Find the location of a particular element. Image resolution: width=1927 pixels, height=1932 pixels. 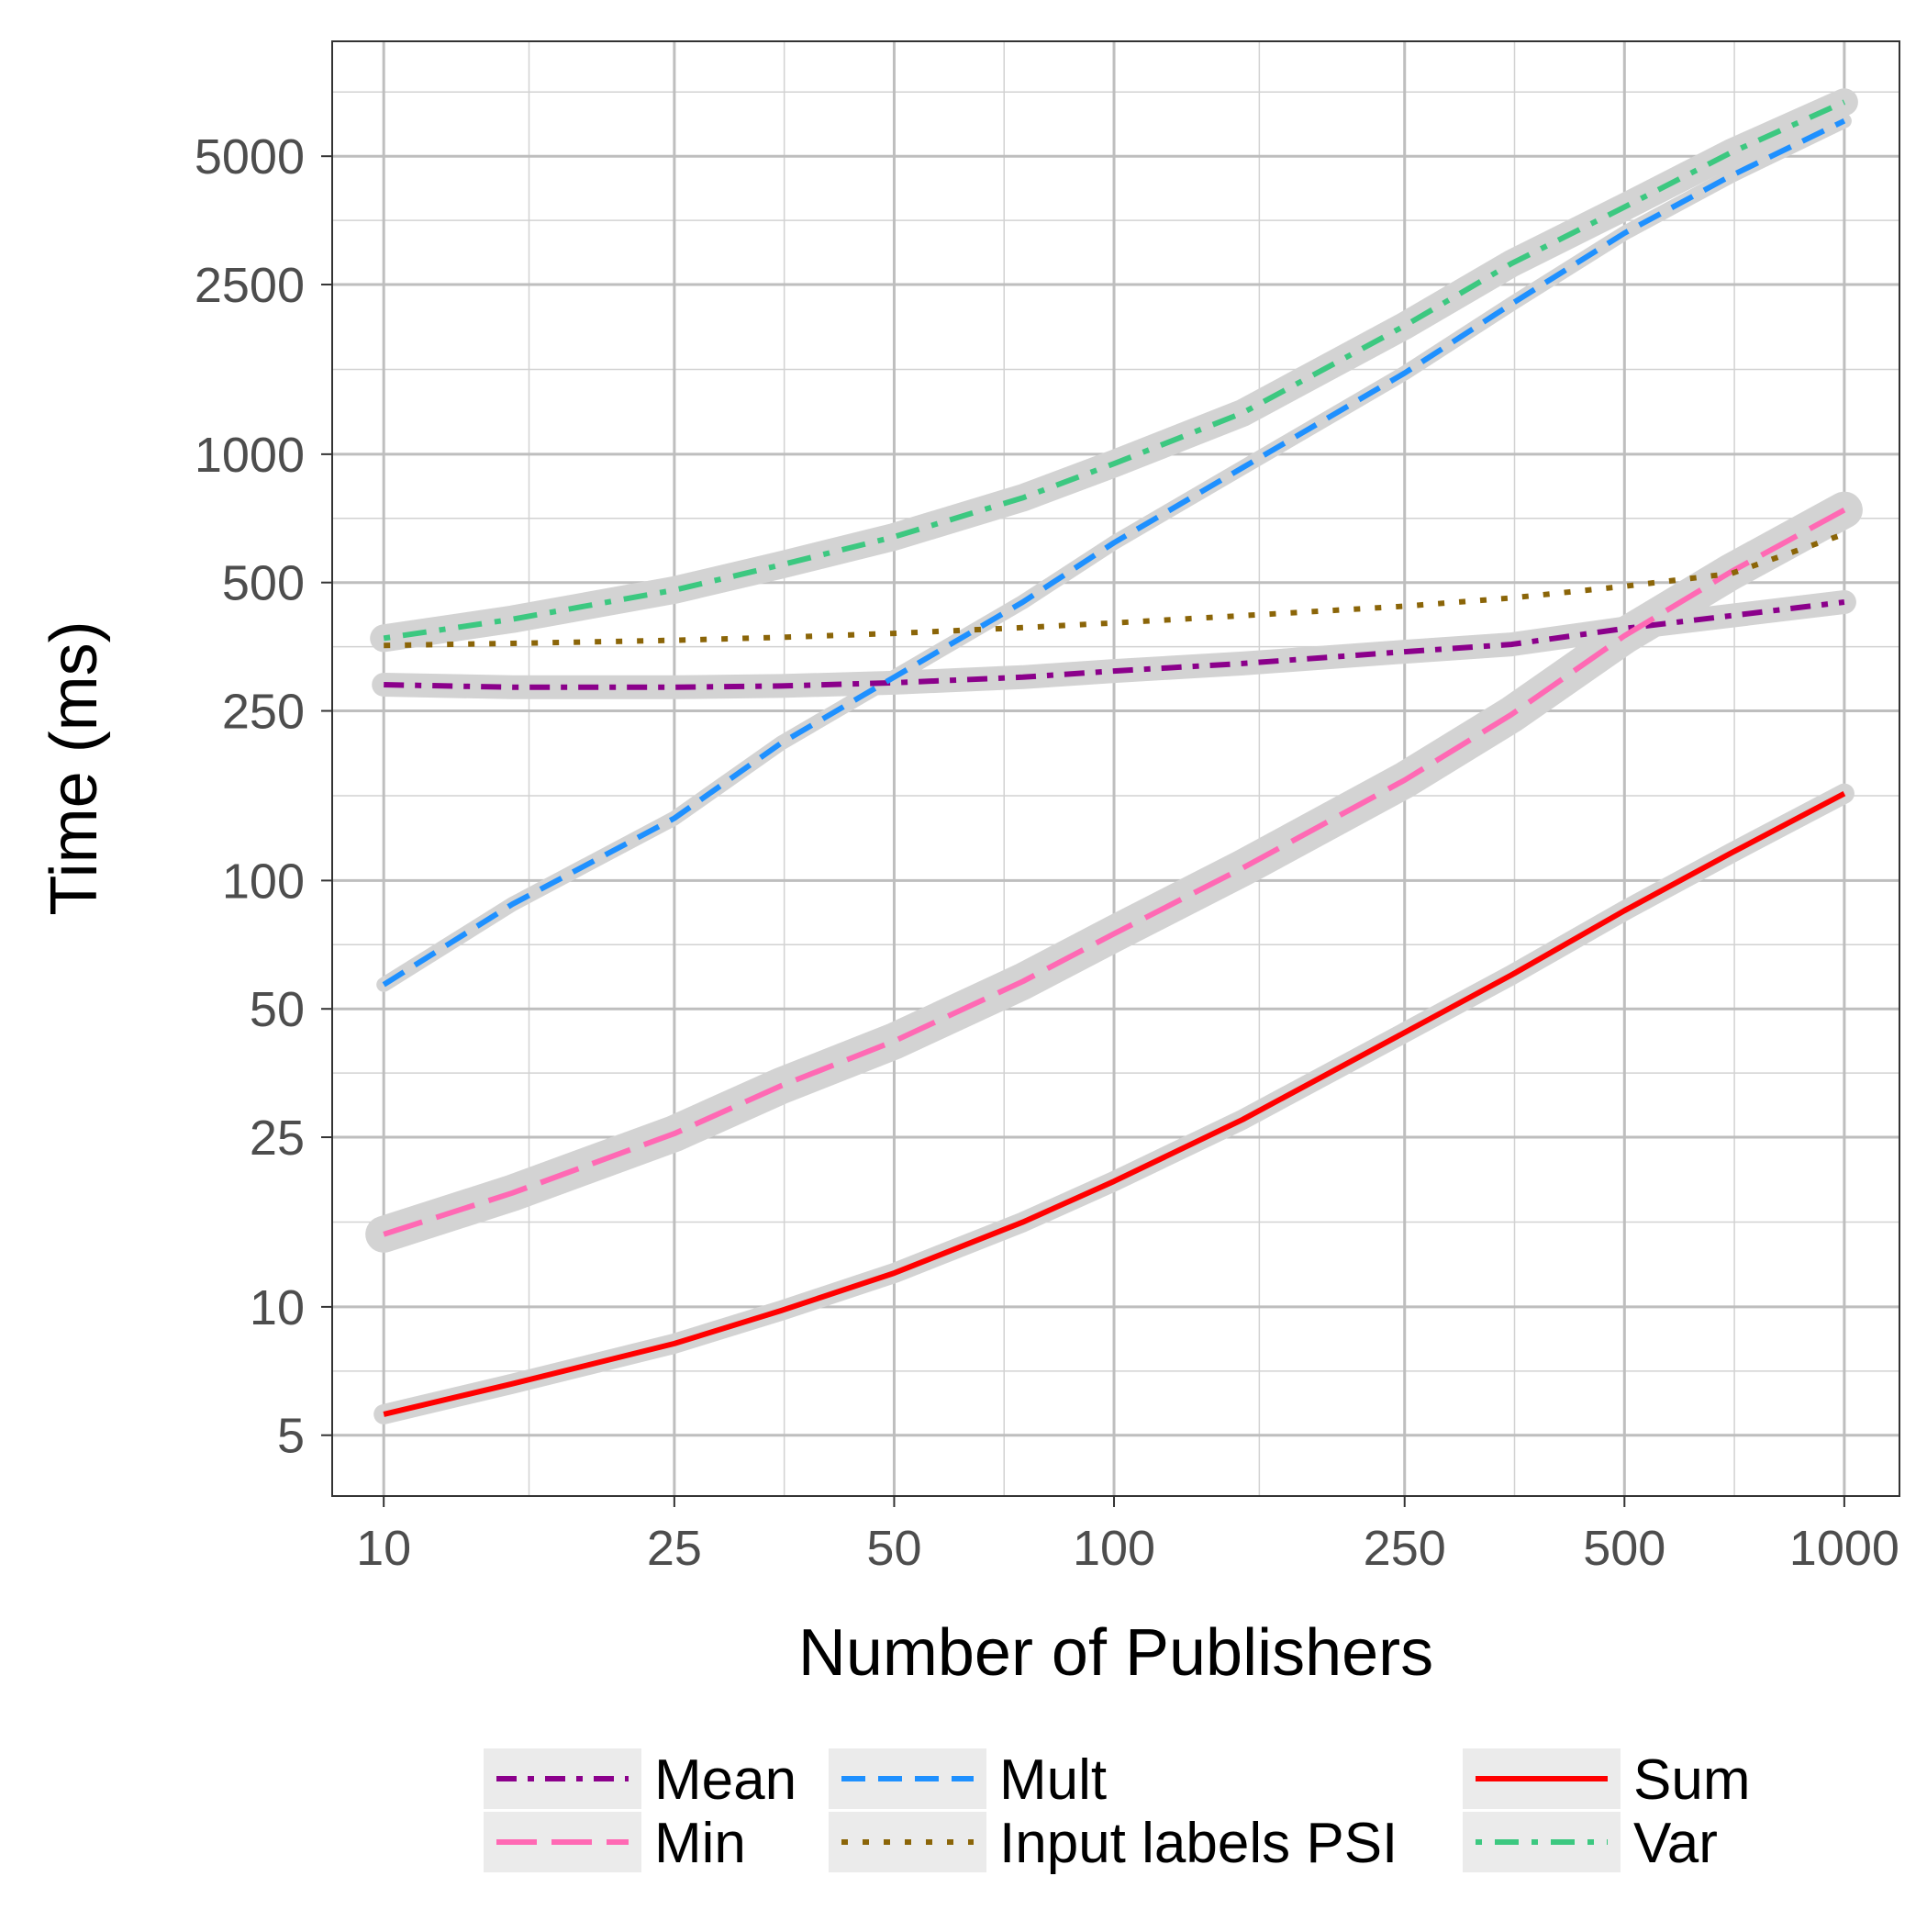

y-tick-label: 5000 is located at coordinates (250, 156).